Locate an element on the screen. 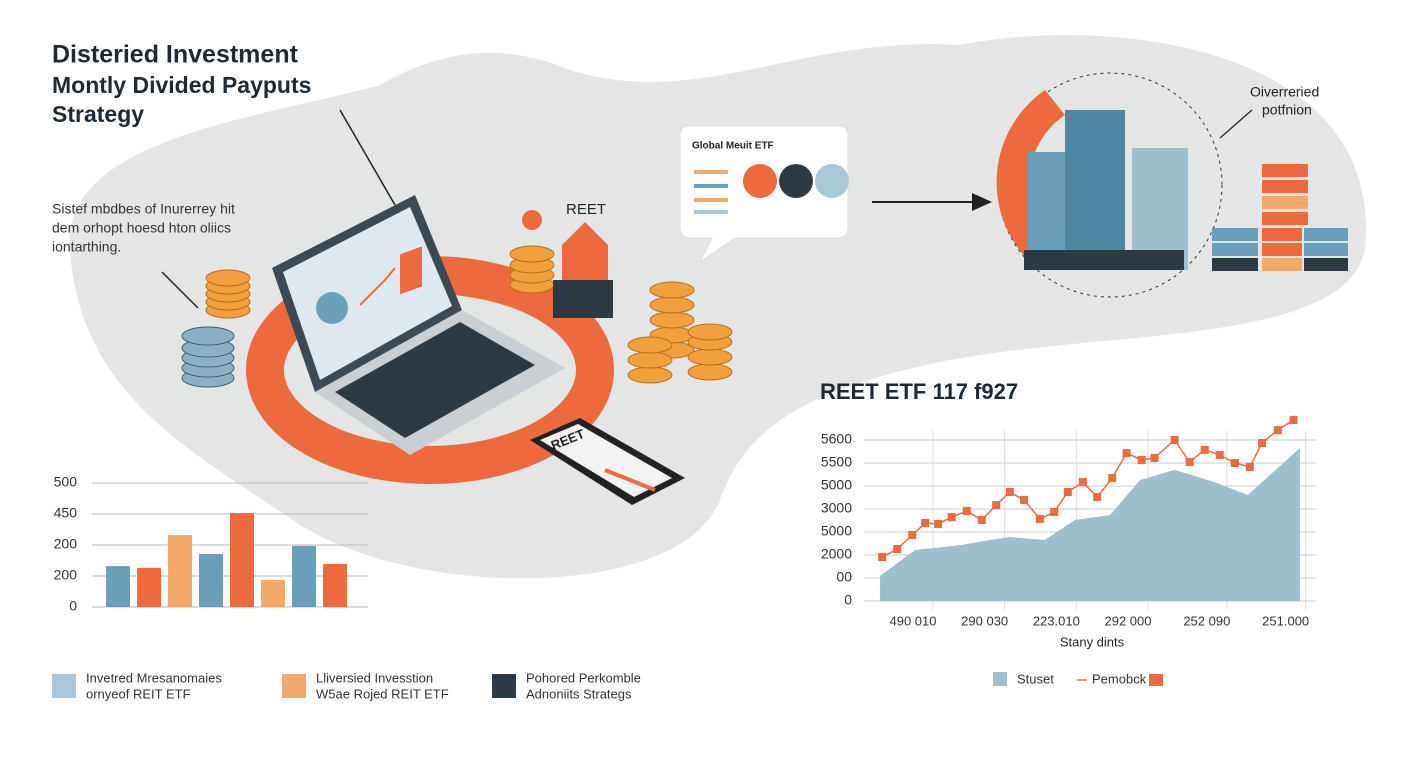 This screenshot has height=768, width=1408. y-tick-label: 500 is located at coordinates (66, 482).